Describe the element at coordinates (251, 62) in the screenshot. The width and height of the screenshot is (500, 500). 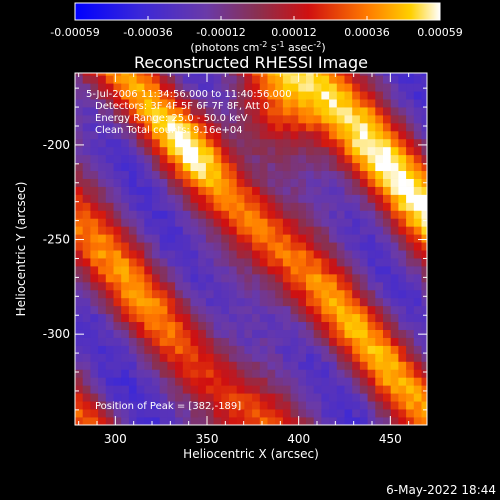
I see `chart-title: Reconstructed RHESSI Image` at that location.